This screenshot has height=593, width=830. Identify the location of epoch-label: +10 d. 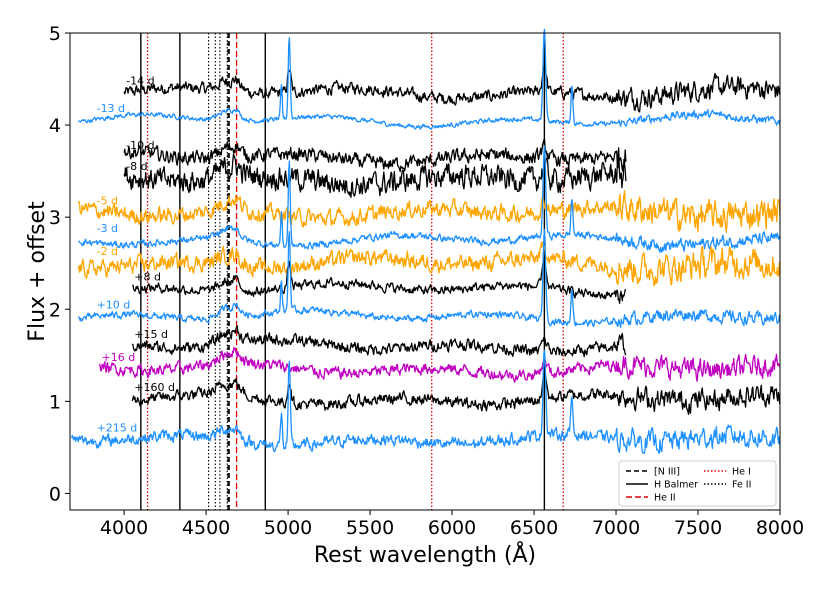
(114, 304).